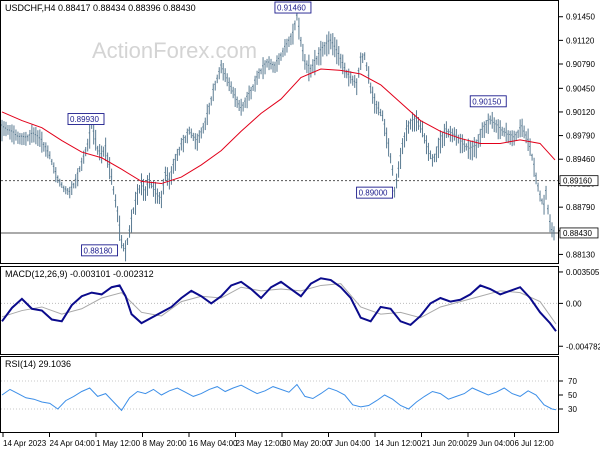 Image resolution: width=600 pixels, height=455 pixels. What do you see at coordinates (583, 346) in the screenshot?
I see `macd-y-tick-label: -0.004782` at bounding box center [583, 346].